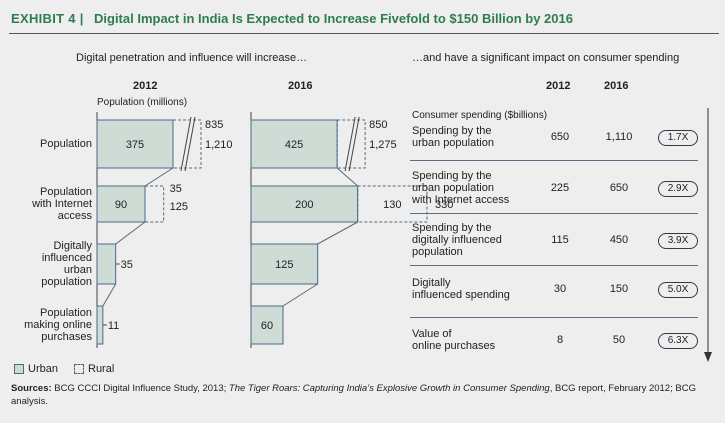 The image size is (725, 423). I want to click on row-label-population: Population, so click(66, 144).